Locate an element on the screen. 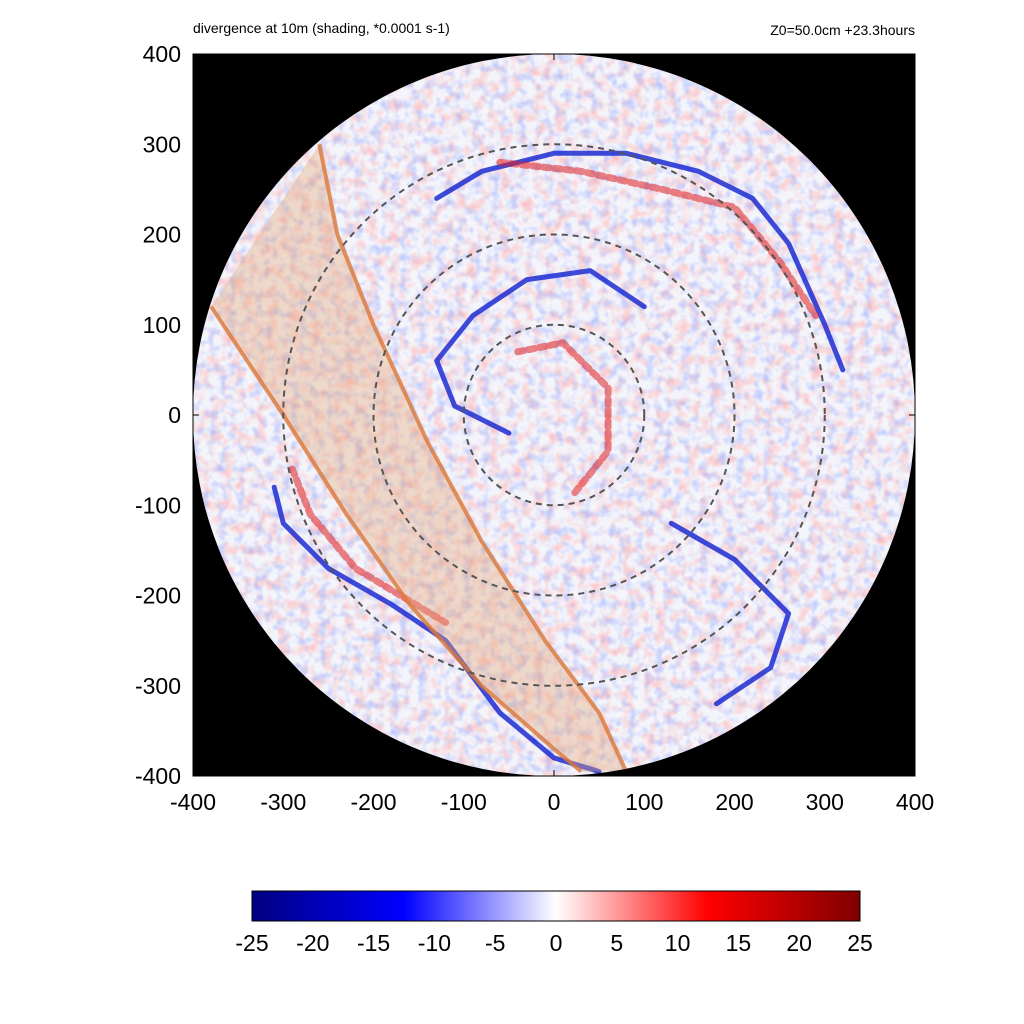 This screenshot has width=1024, height=1024. colorbar-tick-label: -20 is located at coordinates (312, 943).